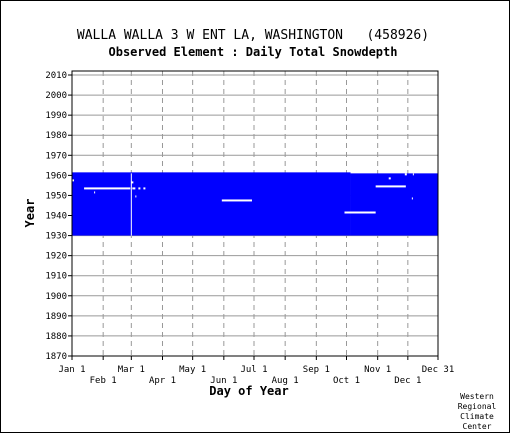  What do you see at coordinates (162, 381) in the screenshot?
I see `x-tick-label: Apr 1` at bounding box center [162, 381].